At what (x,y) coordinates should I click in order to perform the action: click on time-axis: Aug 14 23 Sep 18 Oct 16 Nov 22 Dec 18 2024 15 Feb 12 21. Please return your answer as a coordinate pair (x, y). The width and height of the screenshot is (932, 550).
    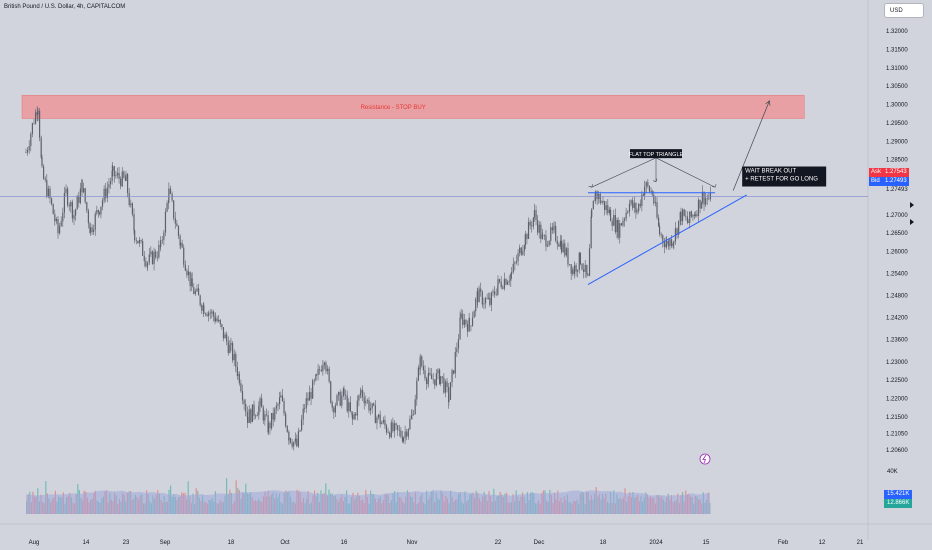
    Looking at the image, I should click on (446, 543).